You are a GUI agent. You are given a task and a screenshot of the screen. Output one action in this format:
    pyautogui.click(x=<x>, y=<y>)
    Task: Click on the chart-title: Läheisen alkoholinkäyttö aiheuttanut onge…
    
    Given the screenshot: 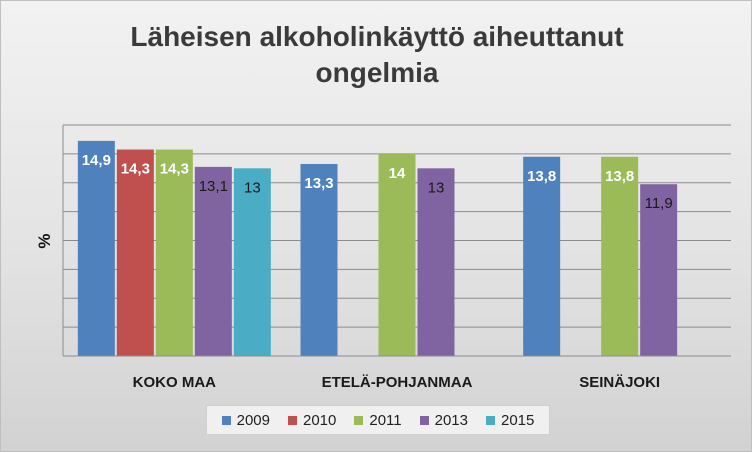 What is the action you would take?
    pyautogui.click(x=377, y=54)
    